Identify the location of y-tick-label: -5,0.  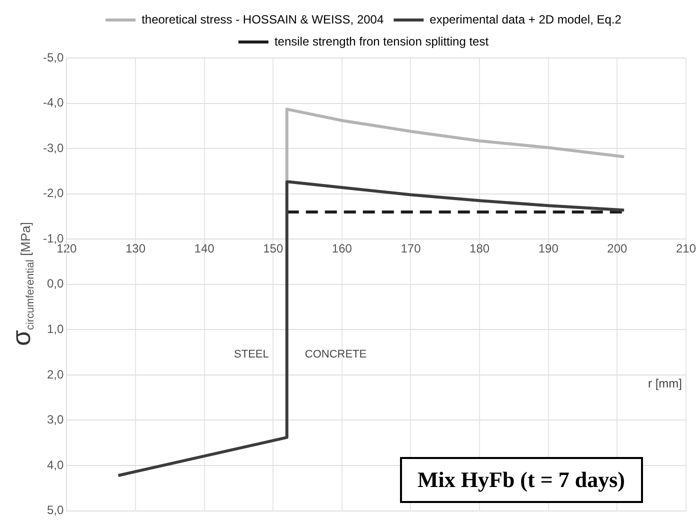
(53, 57).